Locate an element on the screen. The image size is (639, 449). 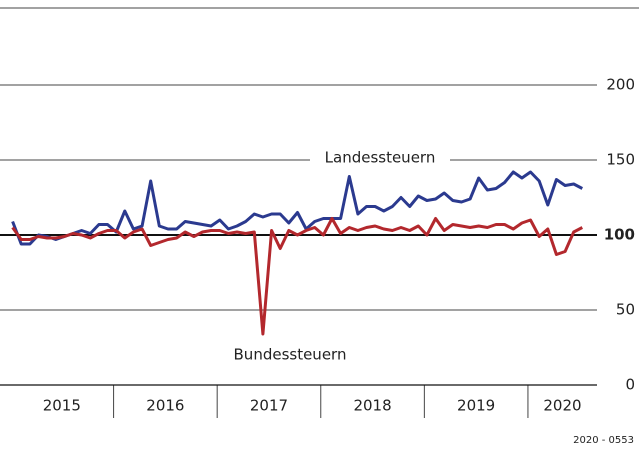
y-tick-label: 150 is located at coordinates (620, 160).